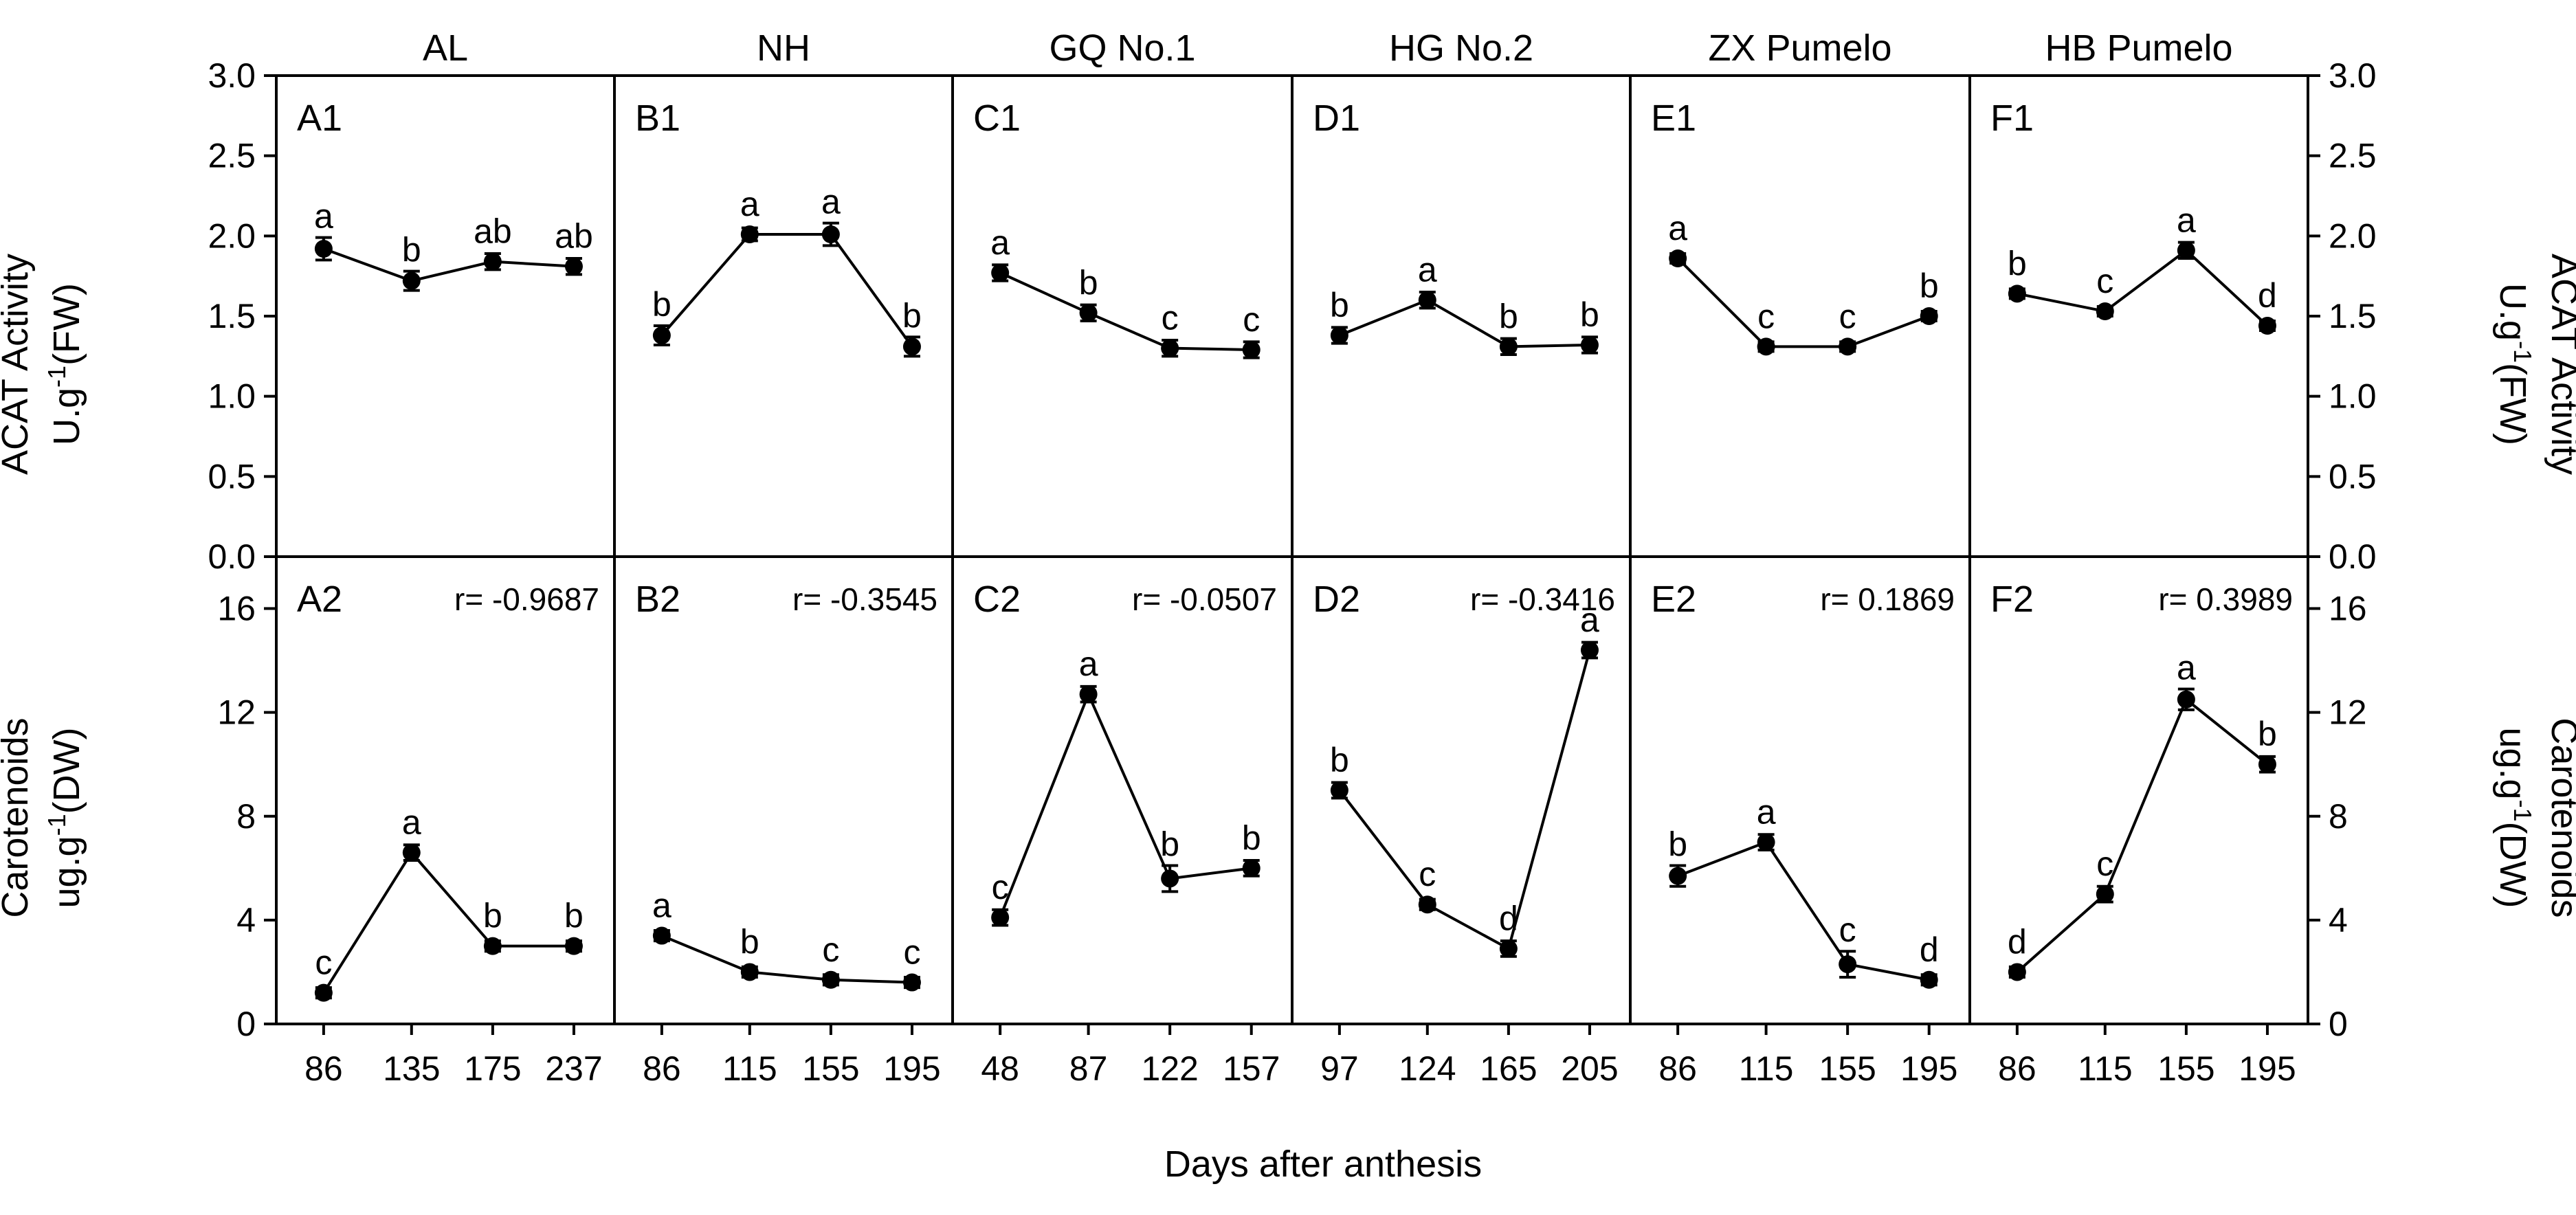 This screenshot has width=2576, height=1215. I want to click on y-tick-label-top-right: 0.5, so click(2353, 476).